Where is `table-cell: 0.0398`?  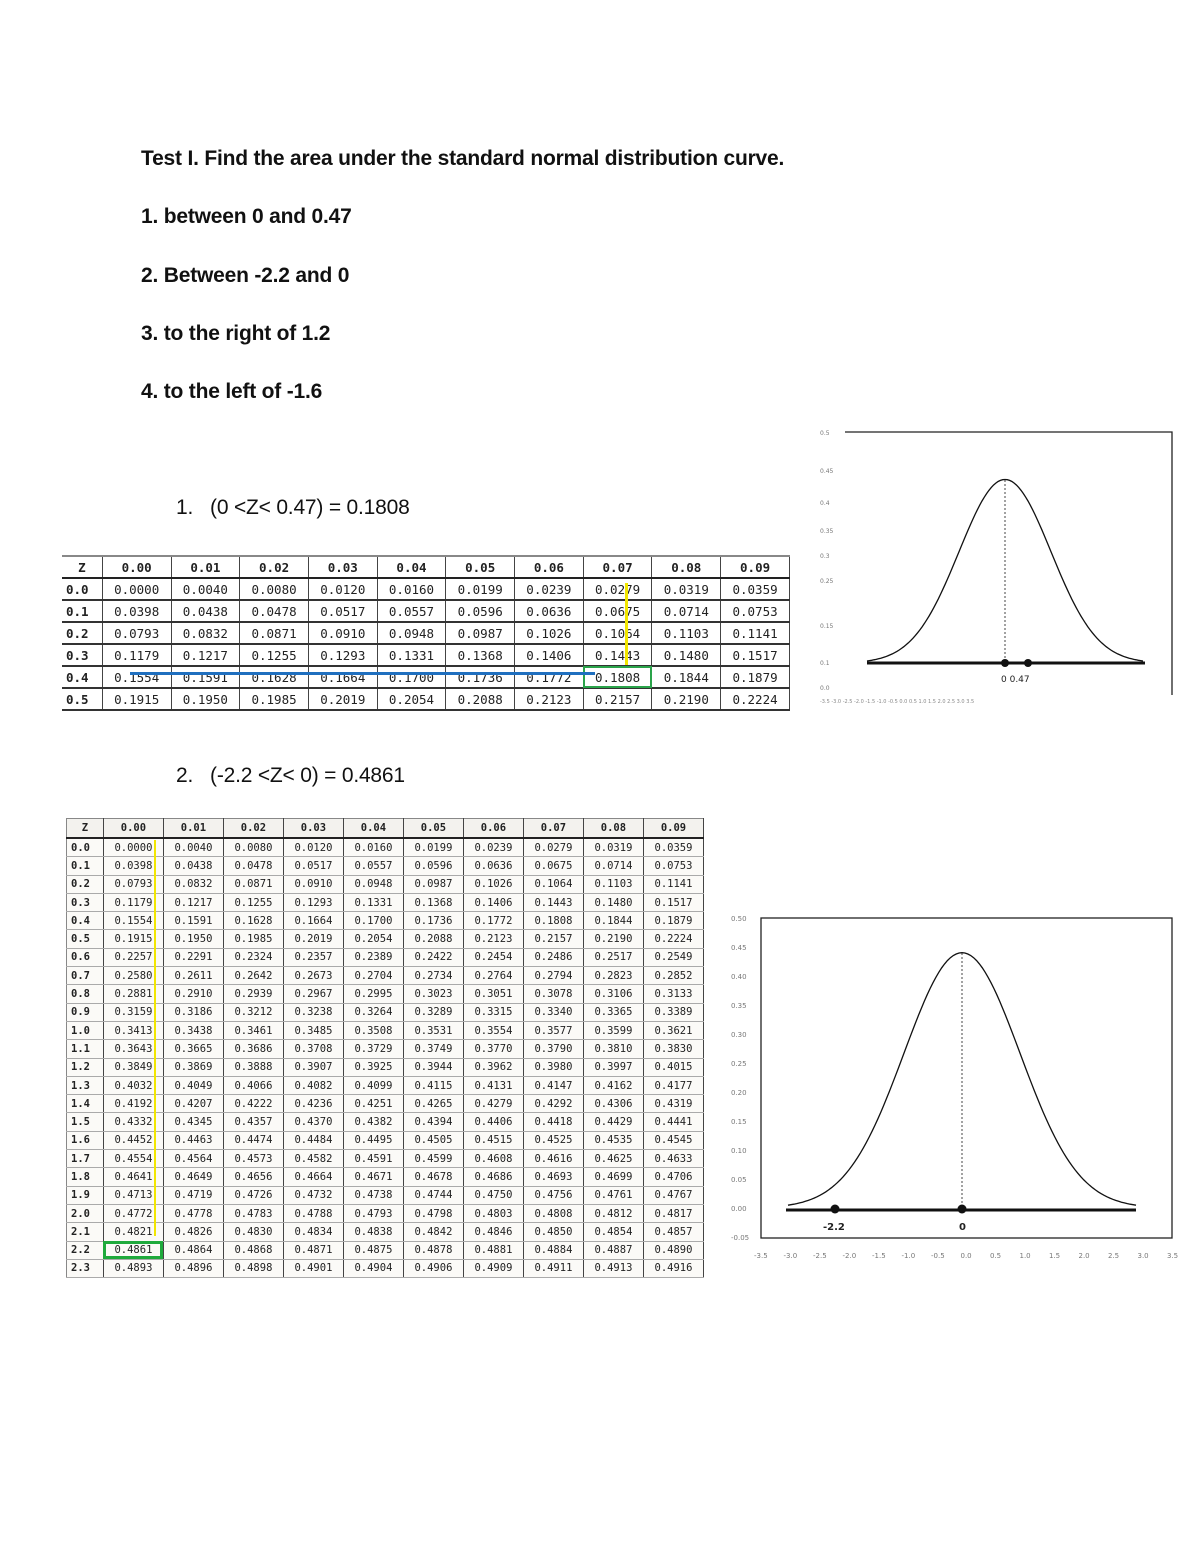
table-cell: 0.0398 is located at coordinates (136, 611).